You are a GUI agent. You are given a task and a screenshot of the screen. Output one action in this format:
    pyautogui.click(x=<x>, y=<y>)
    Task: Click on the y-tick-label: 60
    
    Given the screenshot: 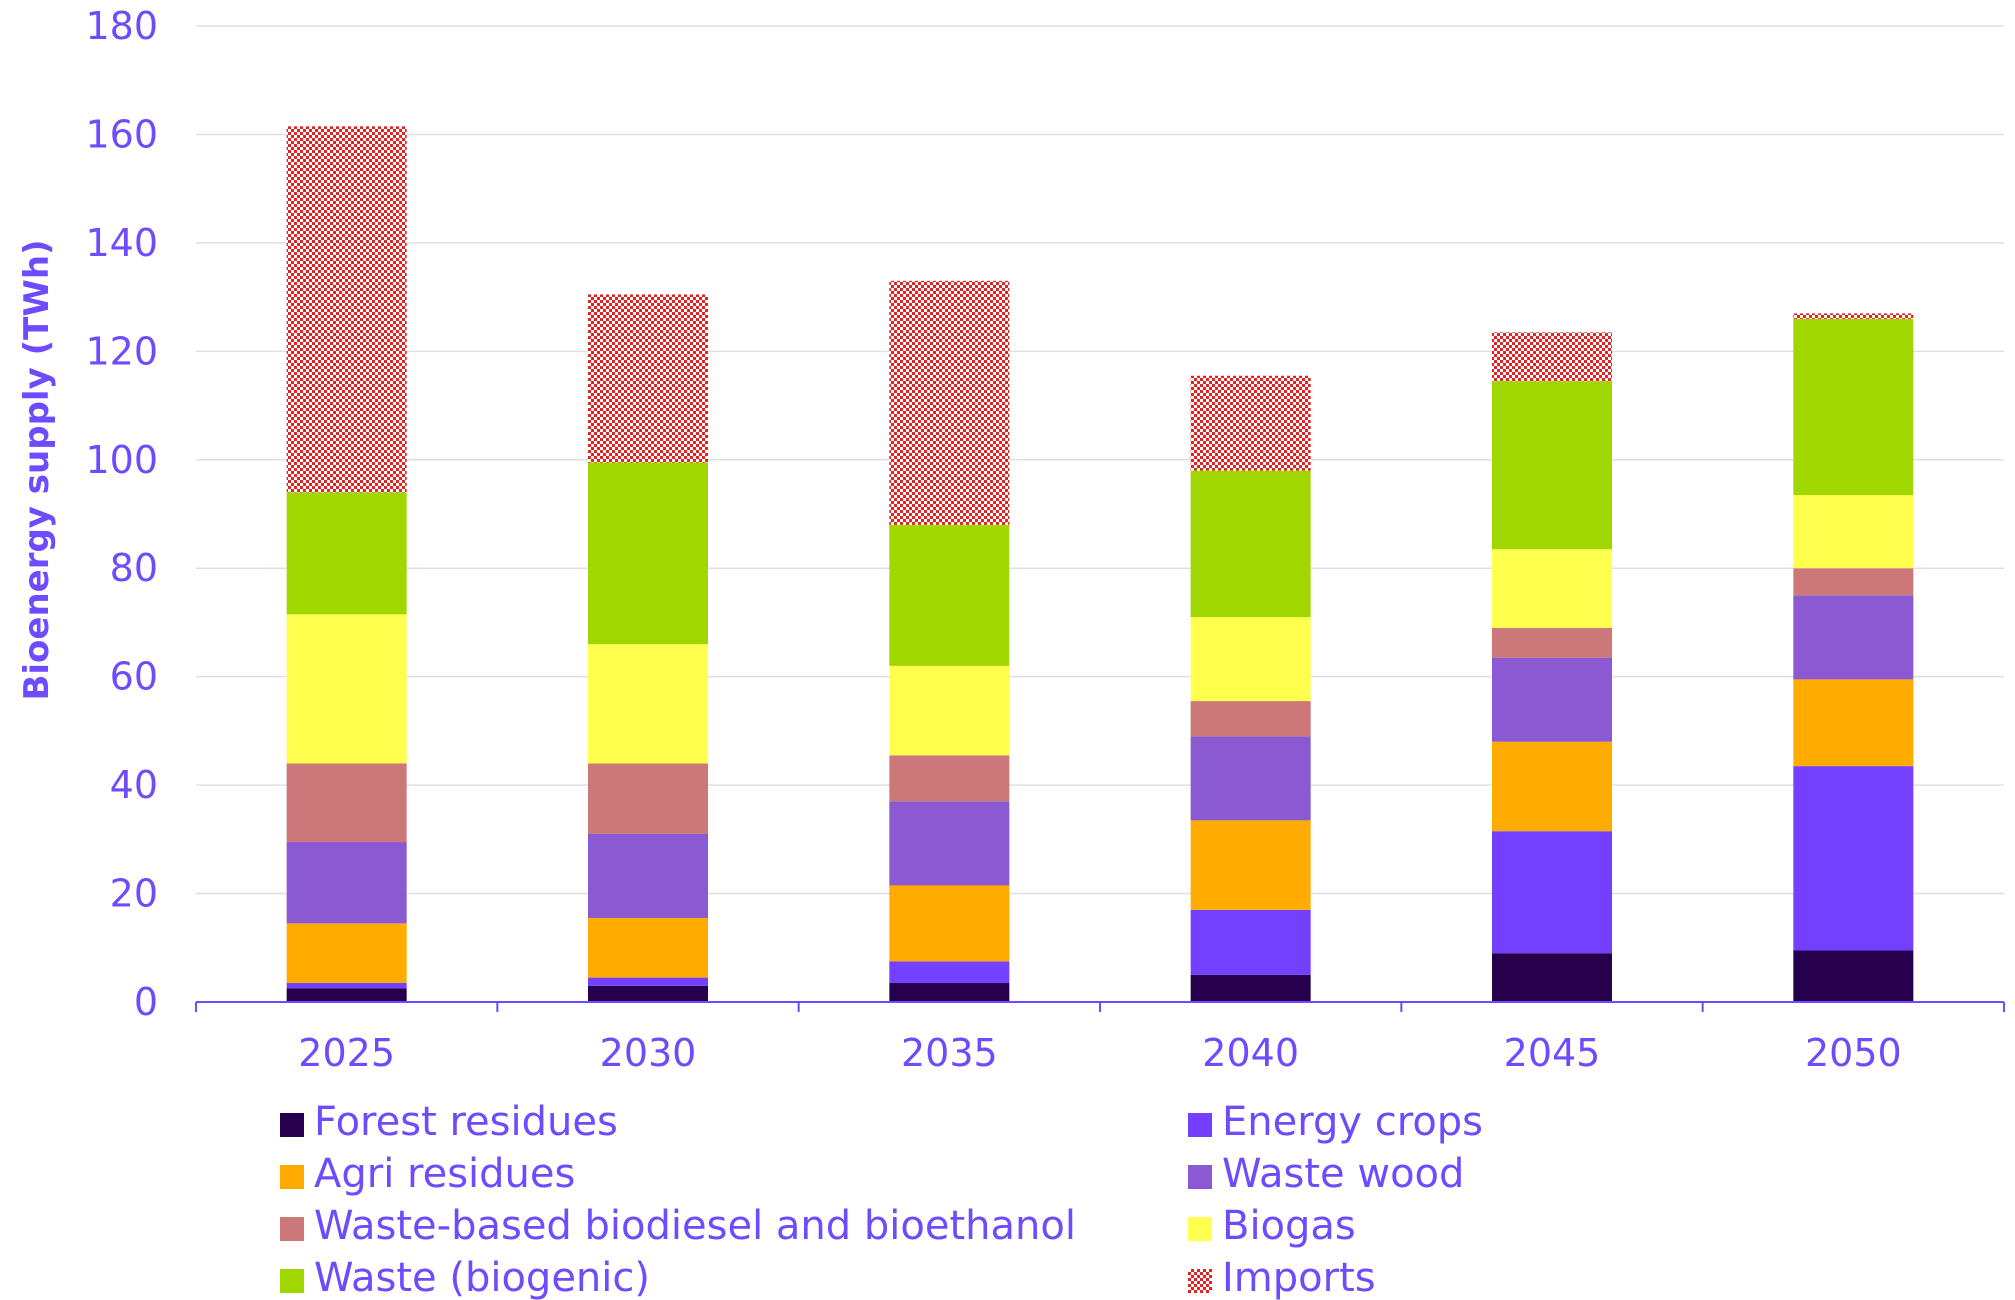 What is the action you would take?
    pyautogui.click(x=134, y=677)
    